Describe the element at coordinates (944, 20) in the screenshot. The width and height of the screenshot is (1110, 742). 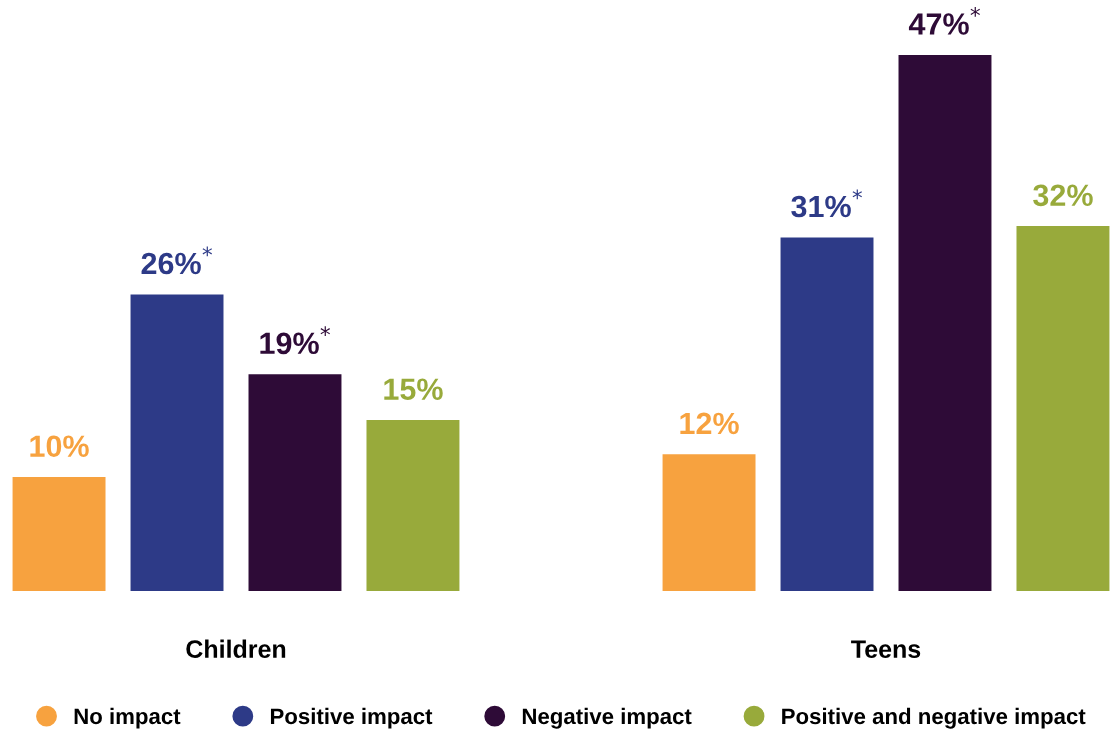
I see `data-label: 47%$^{*}$` at that location.